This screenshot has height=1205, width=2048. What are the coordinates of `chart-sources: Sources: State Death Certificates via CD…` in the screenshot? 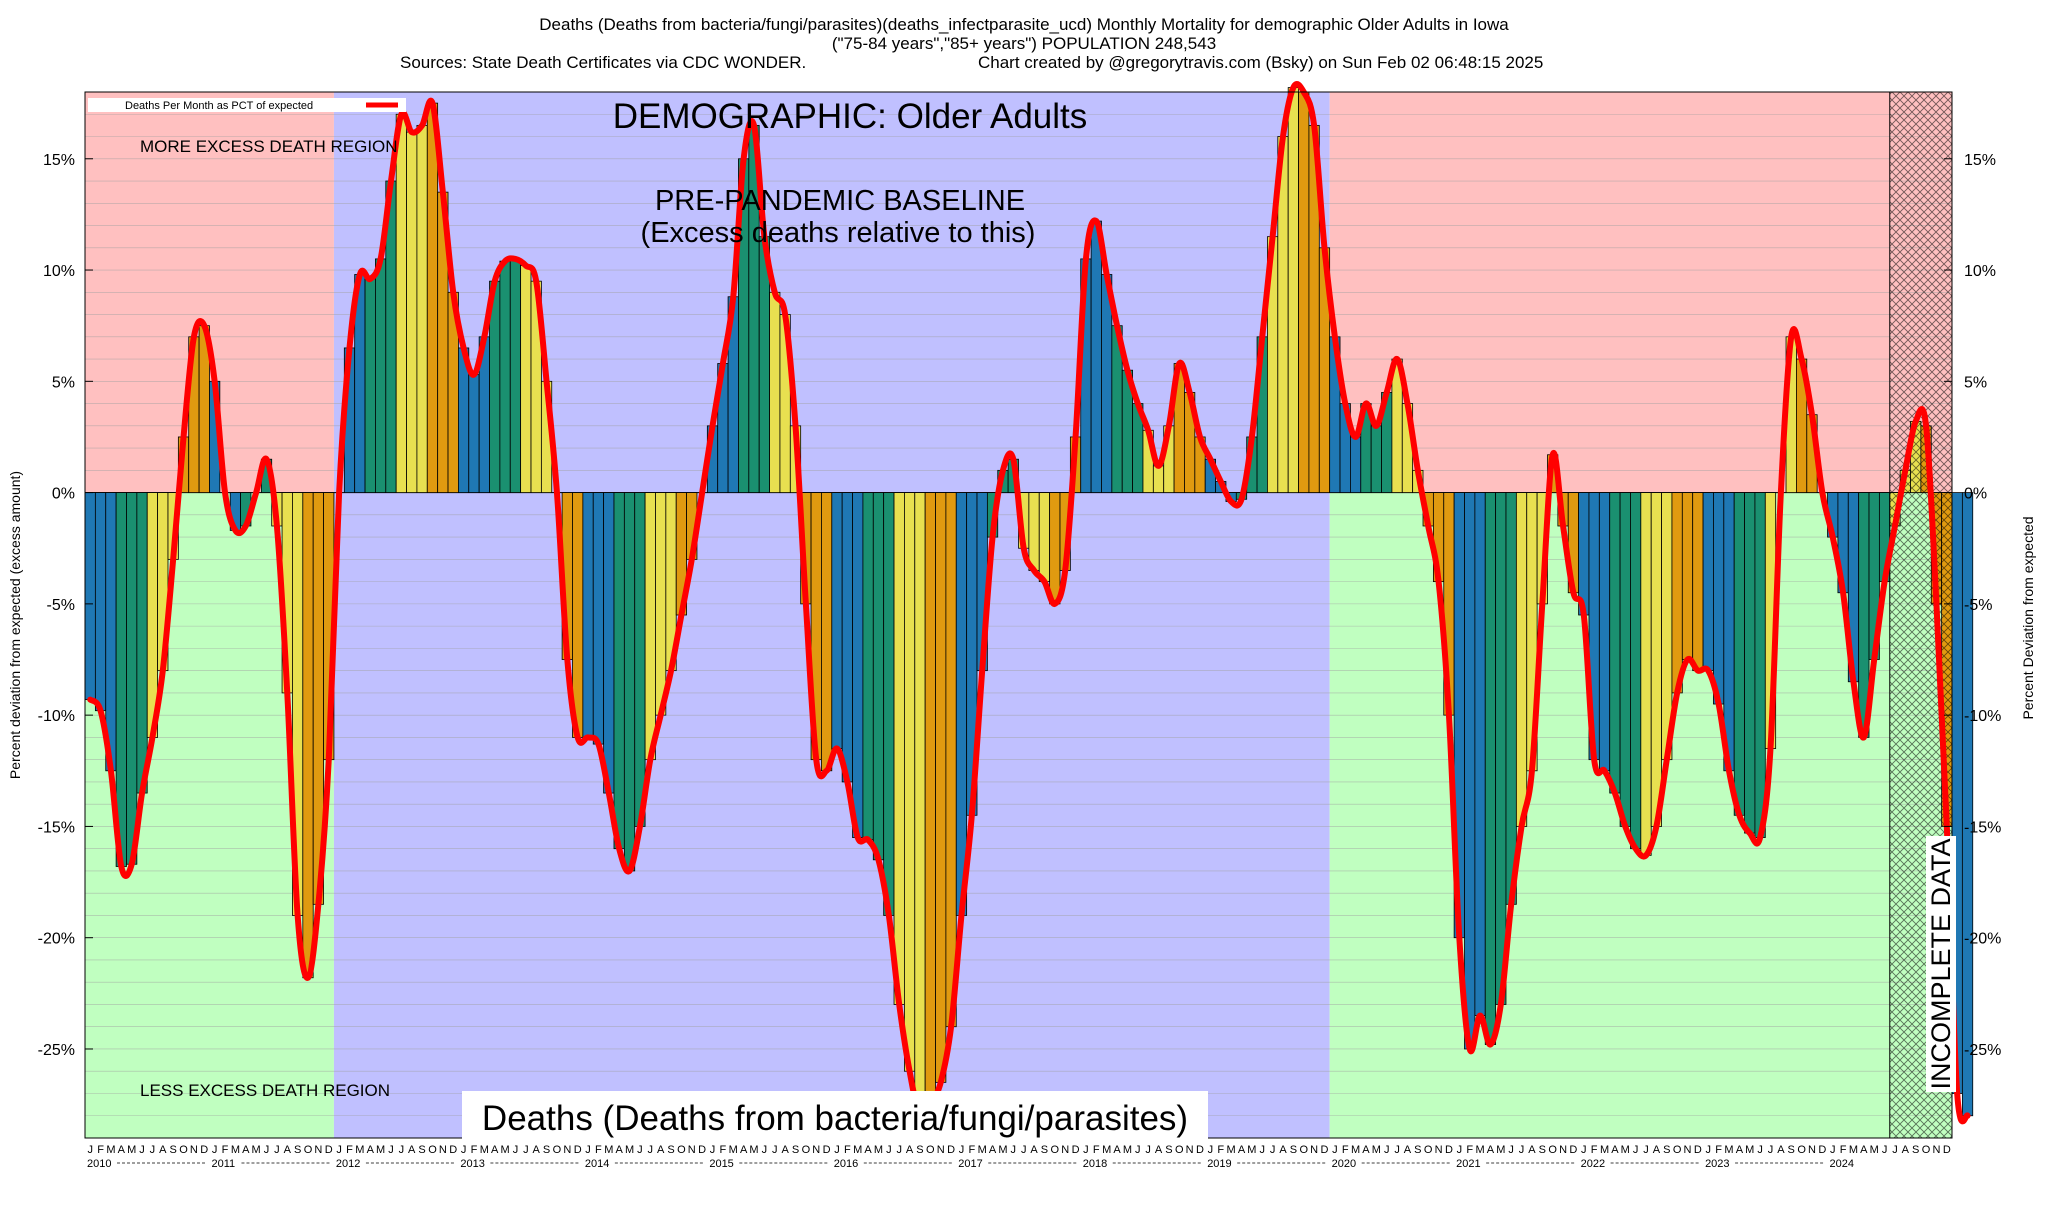 It's located at (603, 62).